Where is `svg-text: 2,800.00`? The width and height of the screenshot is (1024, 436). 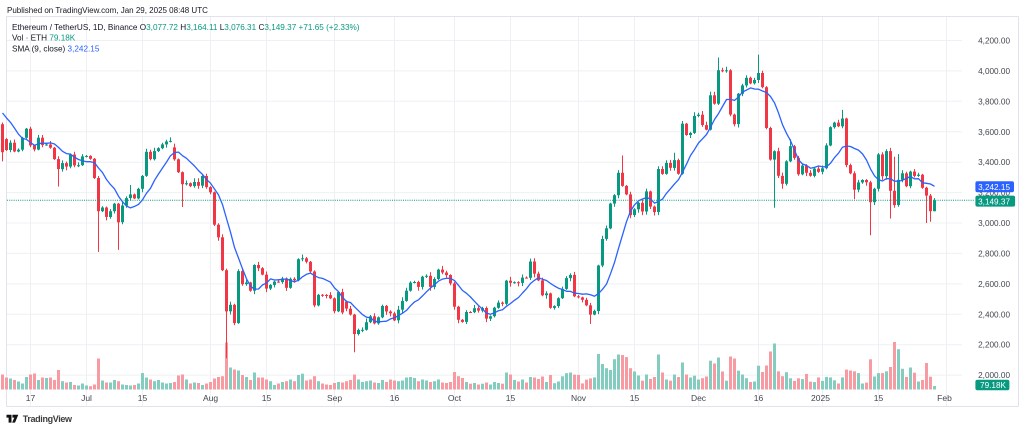 svg-text: 2,800.00 is located at coordinates (994, 253).